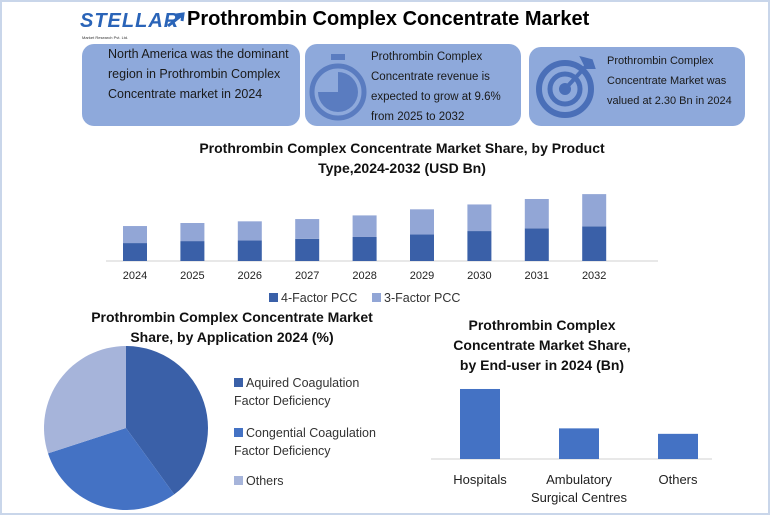 The width and height of the screenshot is (770, 515). I want to click on legend-label: Others, so click(265, 481).